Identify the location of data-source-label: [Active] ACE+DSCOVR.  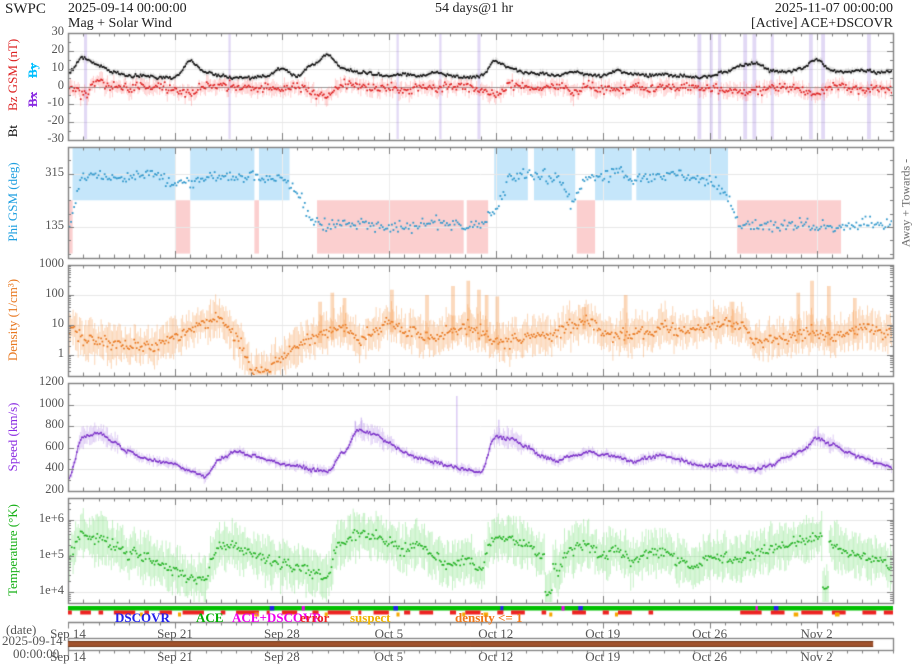
(821, 23).